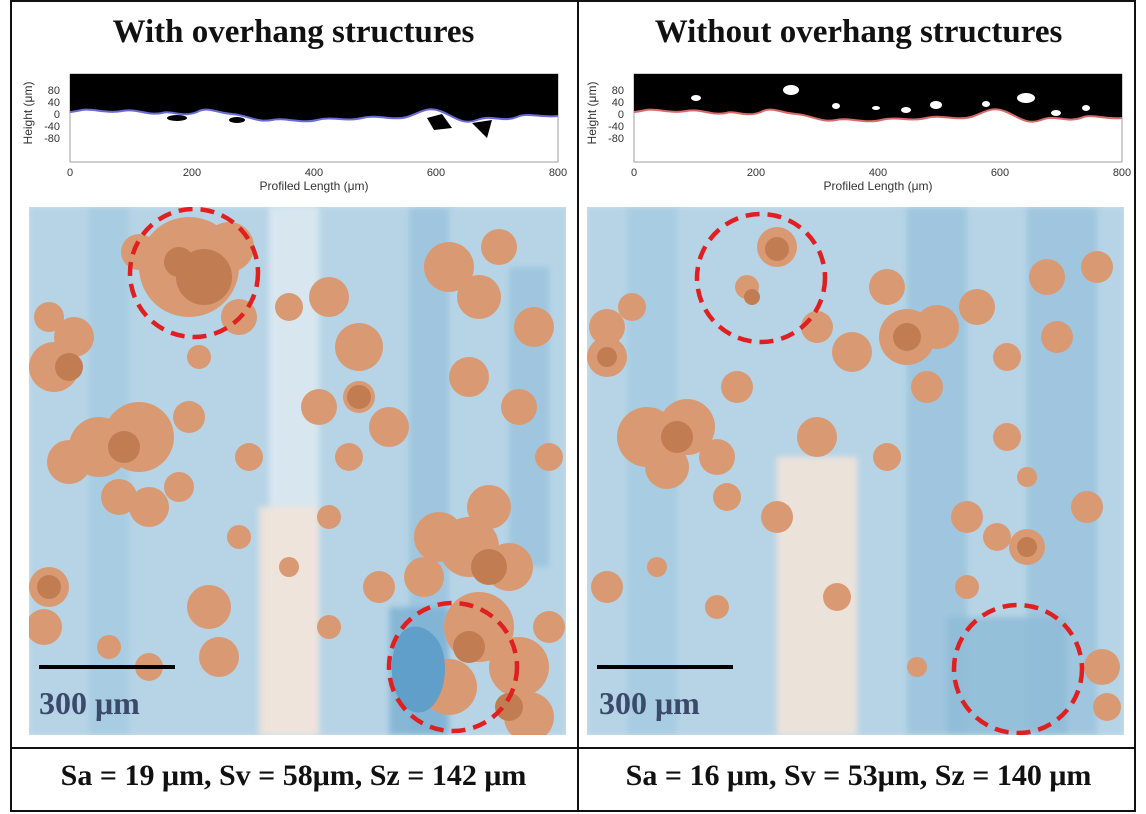 The height and width of the screenshot is (814, 1146). Describe the element at coordinates (578, 406) in the screenshot. I see `column-divider` at that location.